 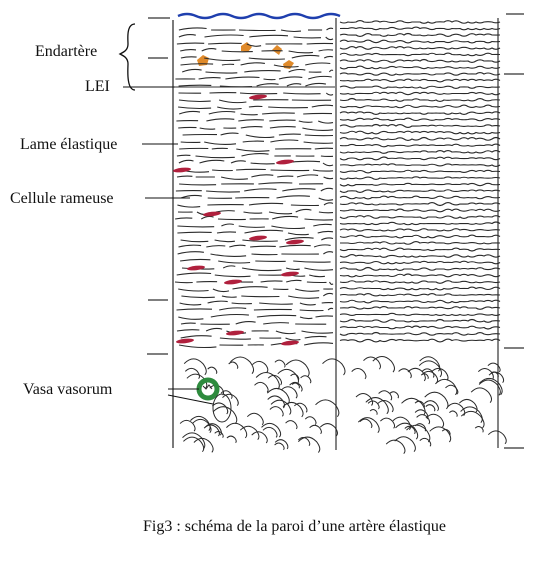 I want to click on smooth-muscle-cells, so click(x=238, y=220).